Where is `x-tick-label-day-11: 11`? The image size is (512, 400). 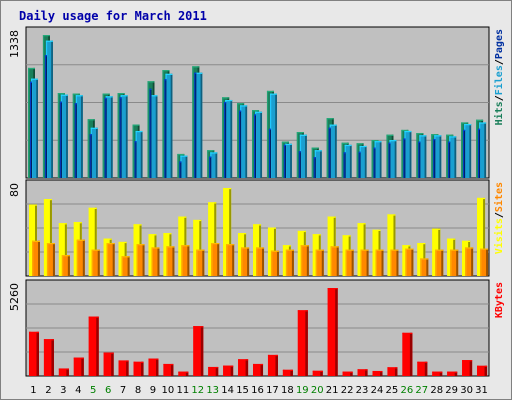
x-tick-label-day-11: 11 is located at coordinates (182, 390).